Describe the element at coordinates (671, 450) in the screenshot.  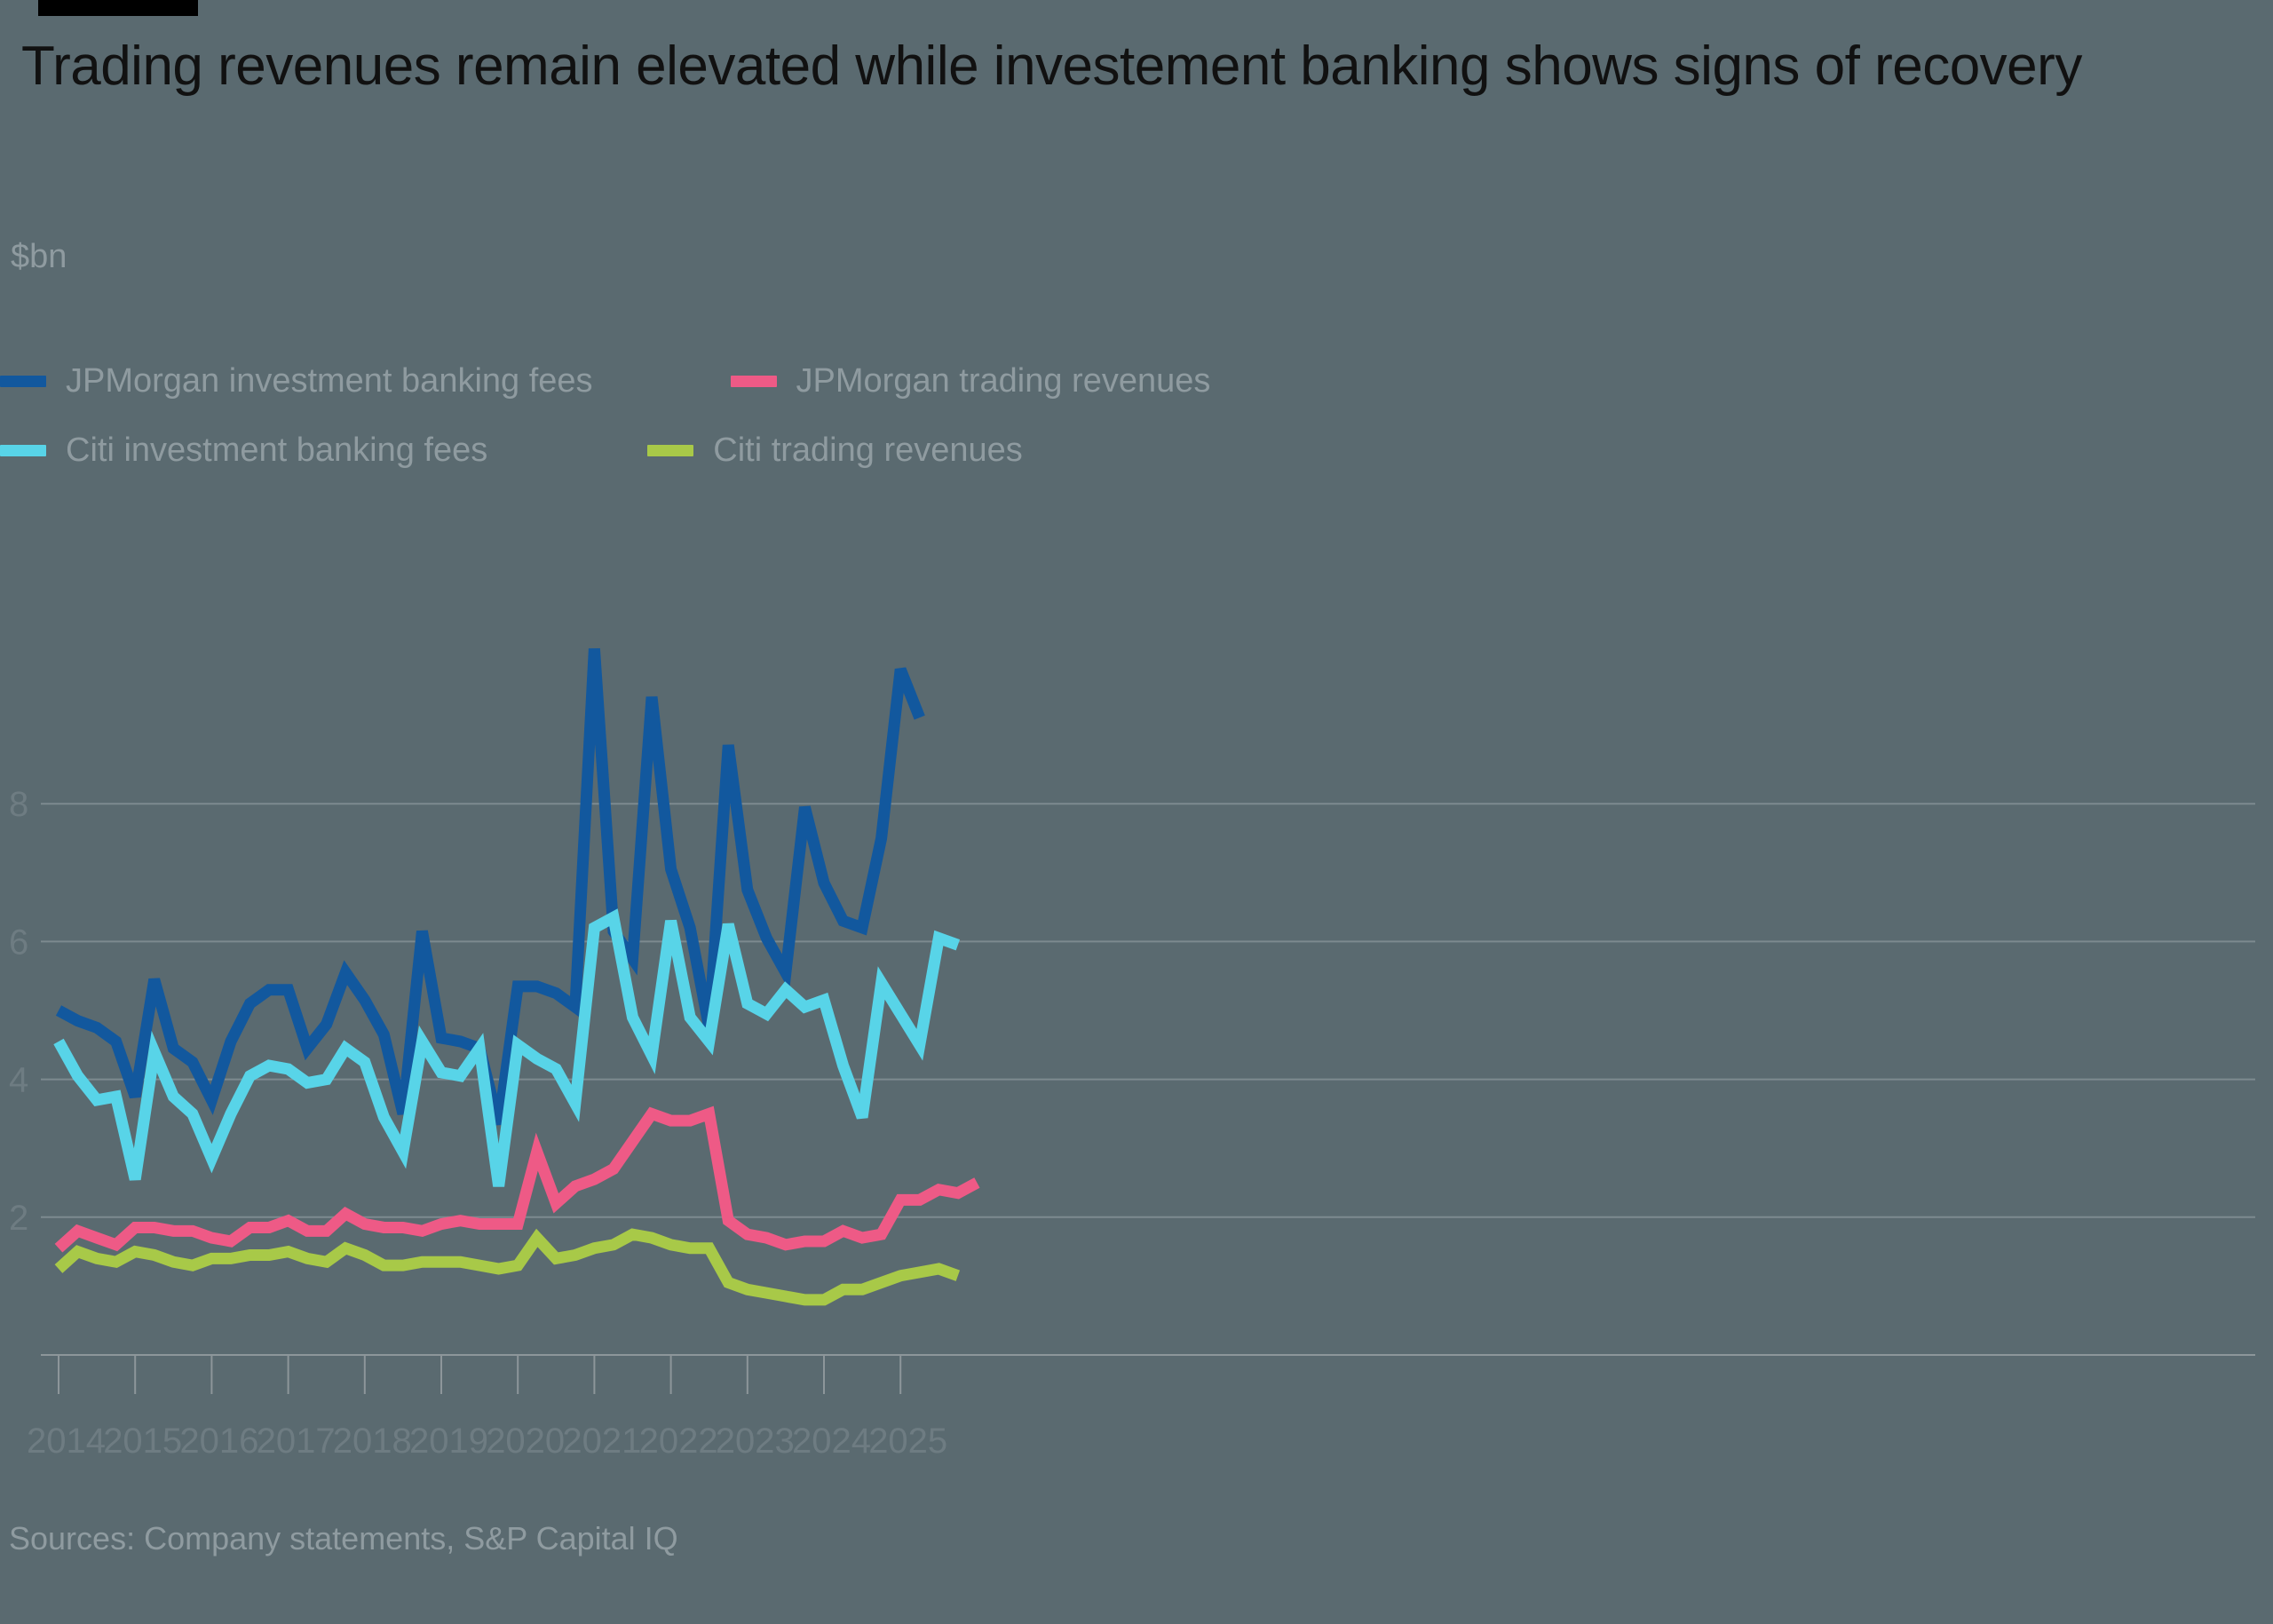
I see `legend-swatch-citi-trading` at that location.